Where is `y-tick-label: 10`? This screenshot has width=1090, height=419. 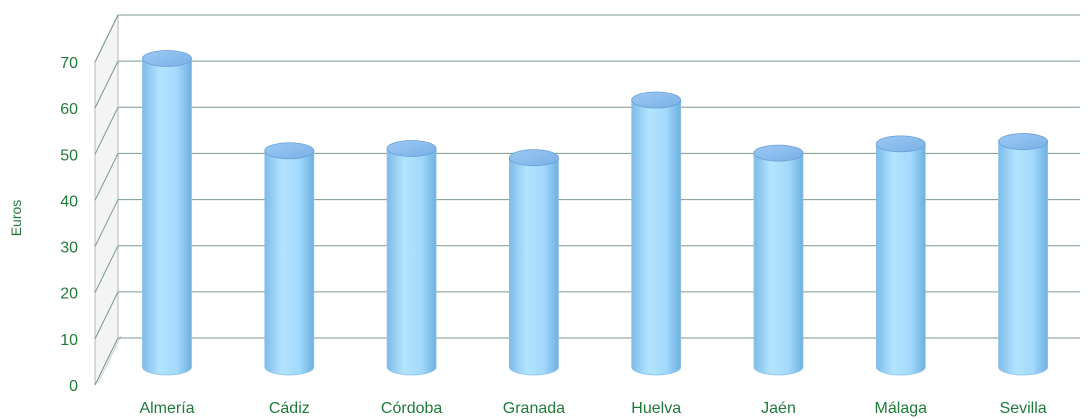
y-tick-label: 10 is located at coordinates (69, 340).